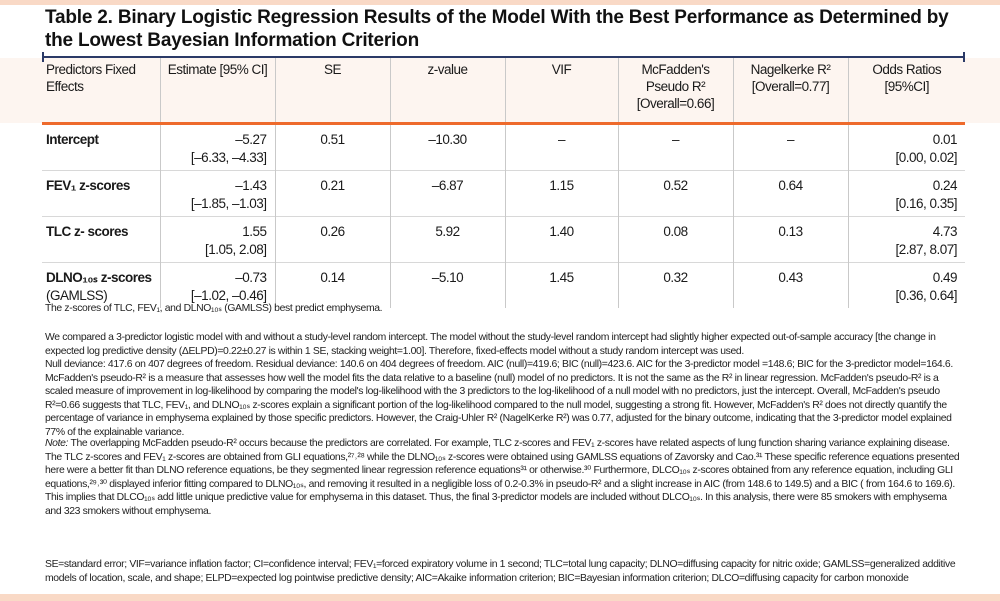  Describe the element at coordinates (926, 203) in the screenshot. I see `odds-ratio-cell-ci: [0.16, 0.35]` at that location.